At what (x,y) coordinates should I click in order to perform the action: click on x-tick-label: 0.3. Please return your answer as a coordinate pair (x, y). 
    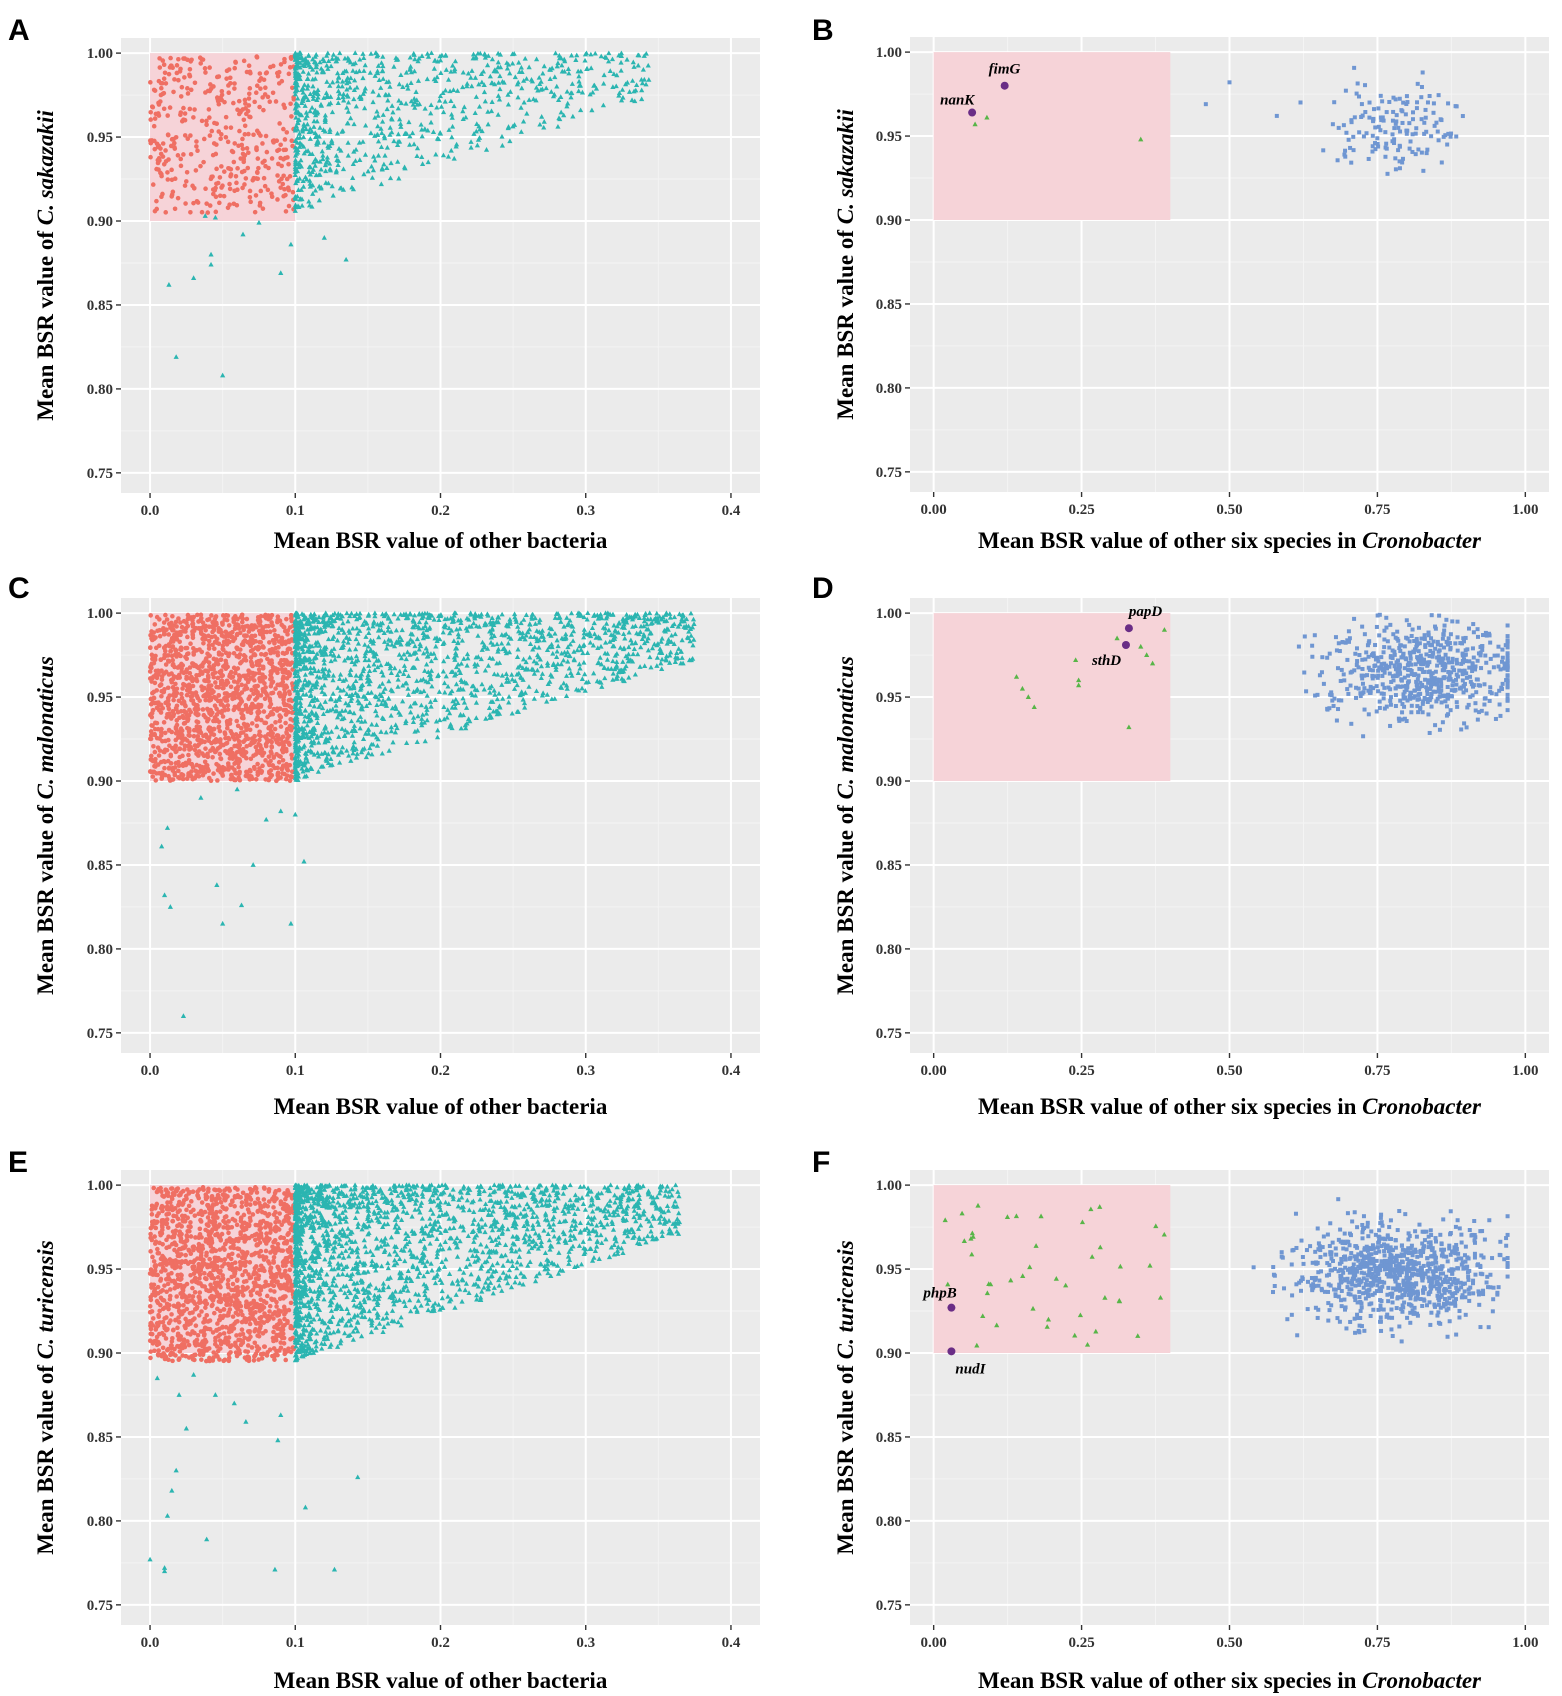
    Looking at the image, I should click on (585, 511).